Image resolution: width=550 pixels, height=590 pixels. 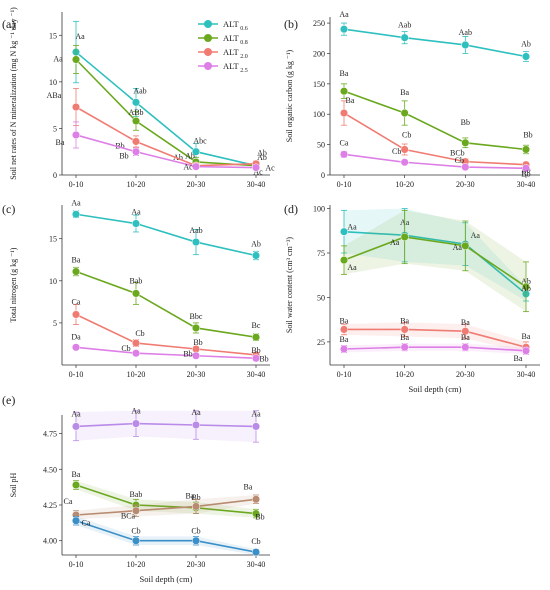 I want to click on series-ALT0.8: Ba Ba Bb Bb, so click(x=436, y=112).